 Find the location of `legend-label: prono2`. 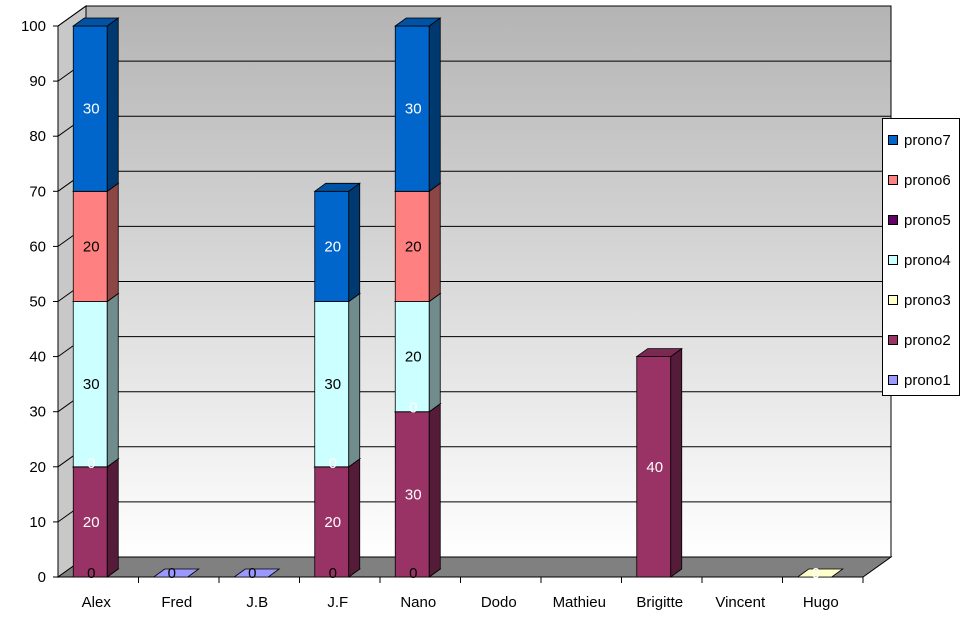

legend-label: prono2 is located at coordinates (927, 340).